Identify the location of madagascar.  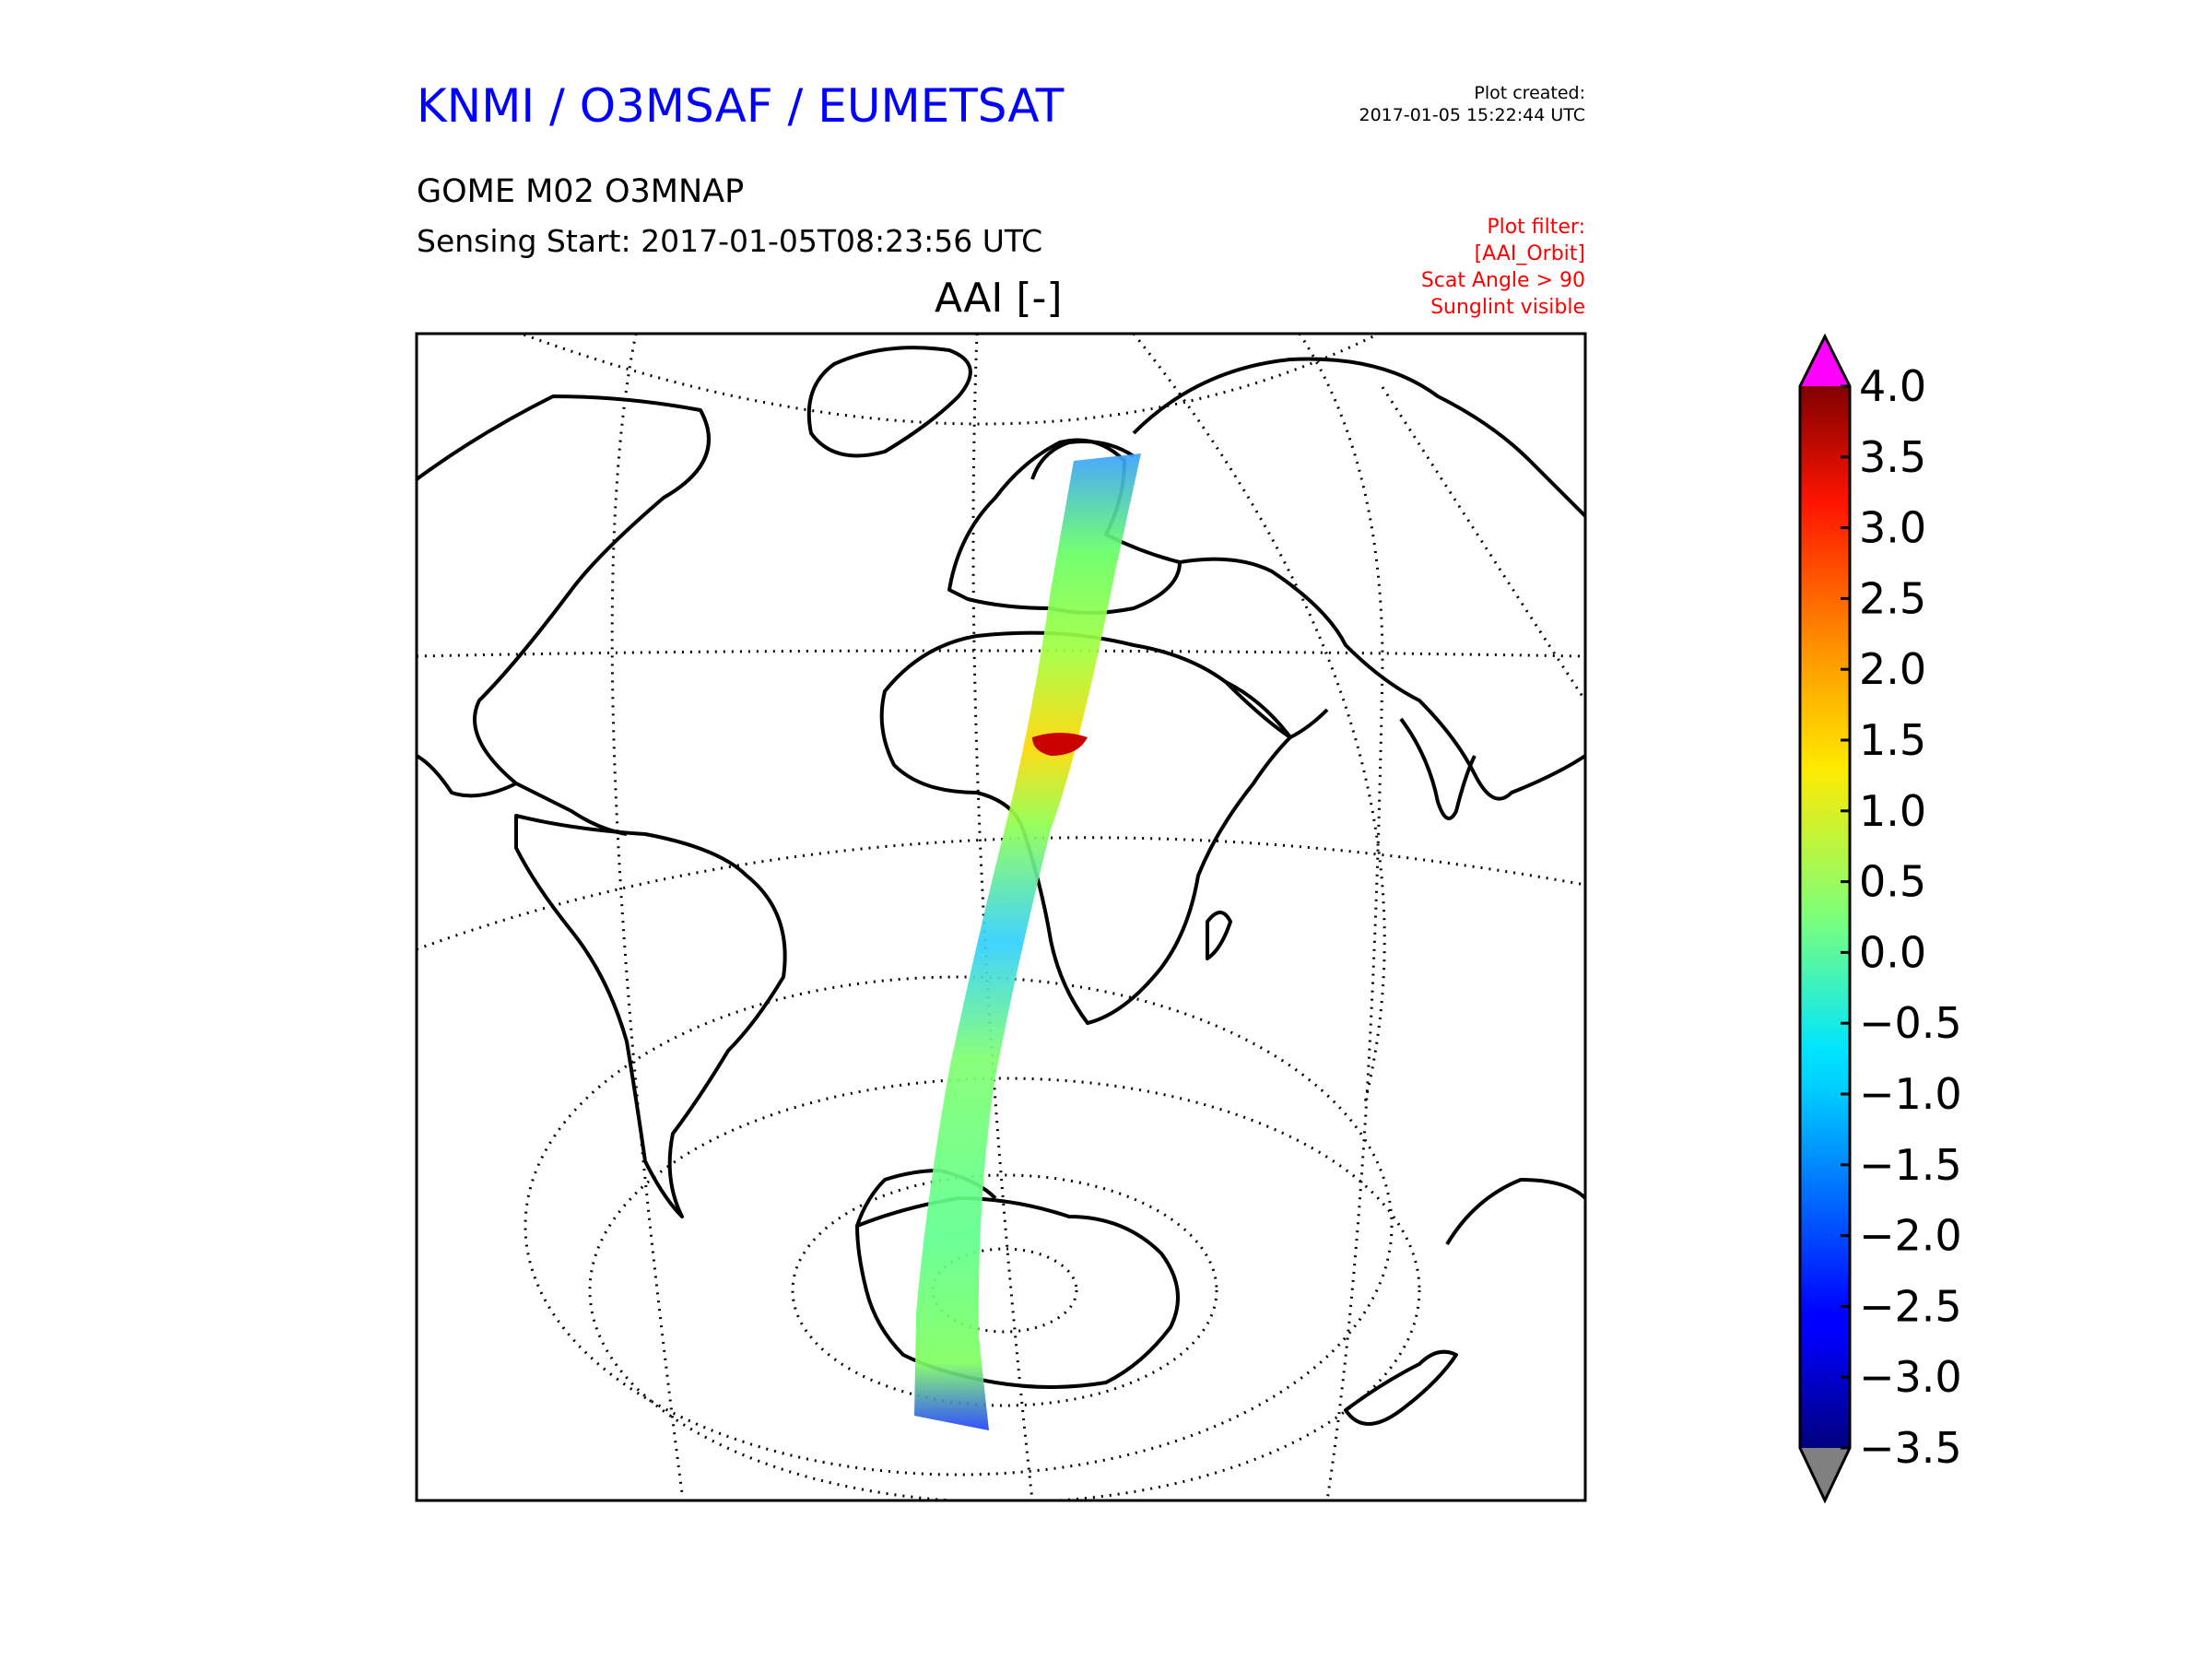
(1219, 935).